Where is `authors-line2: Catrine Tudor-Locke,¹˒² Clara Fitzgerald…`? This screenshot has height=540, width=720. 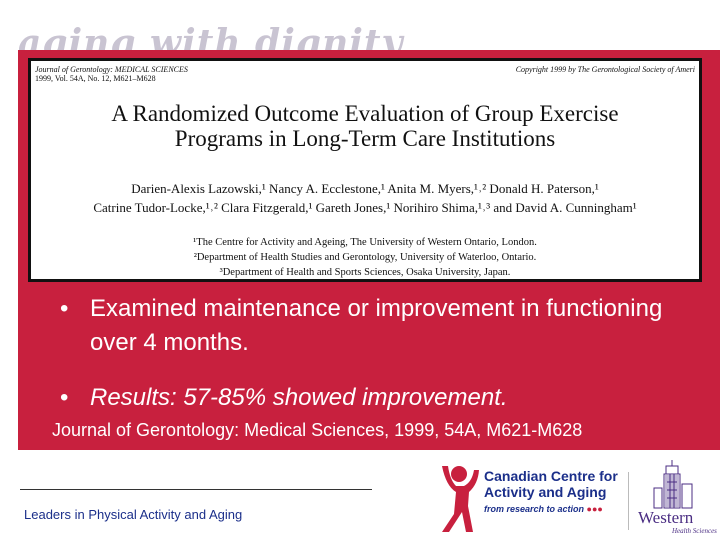
authors-line2: Catrine Tudor-Locke,¹˒² Clara Fitzgerald… is located at coordinates (365, 207).